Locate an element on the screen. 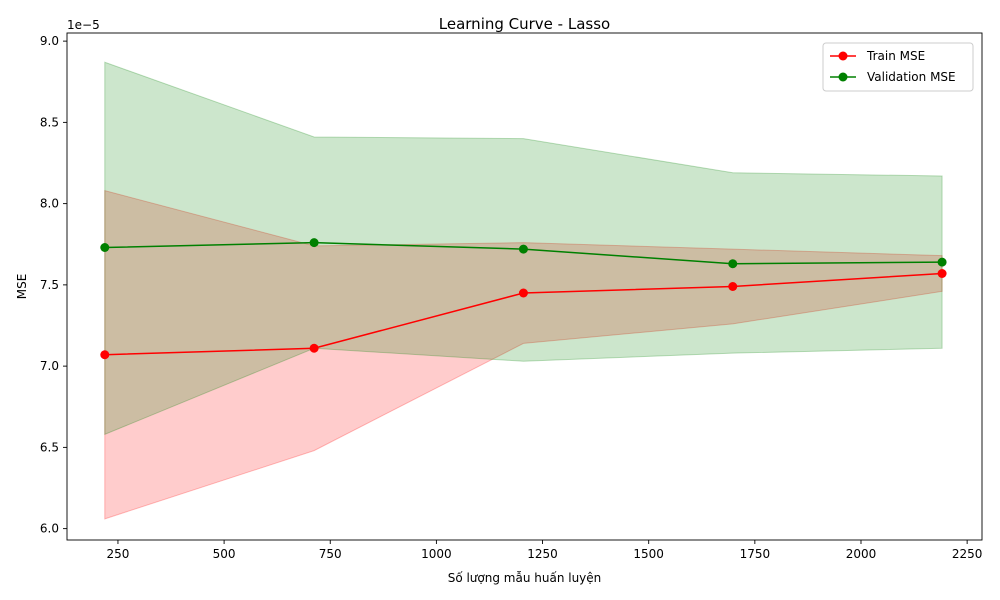 This screenshot has width=1000, height=600. y-tick-label: 6.0 is located at coordinates (49, 529).